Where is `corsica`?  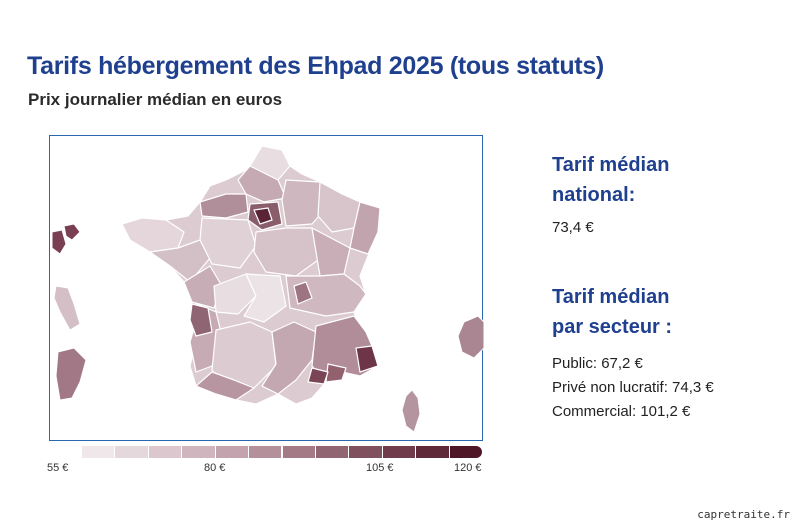
corsica is located at coordinates (411, 411).